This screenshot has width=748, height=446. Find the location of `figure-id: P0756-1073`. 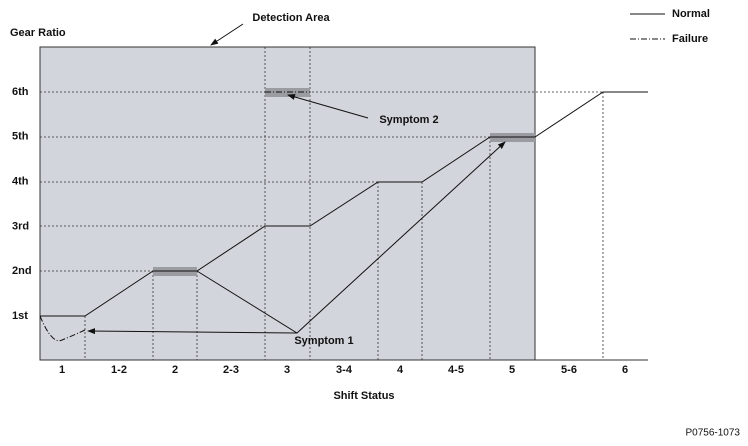

figure-id: P0756-1073 is located at coordinates (713, 433).